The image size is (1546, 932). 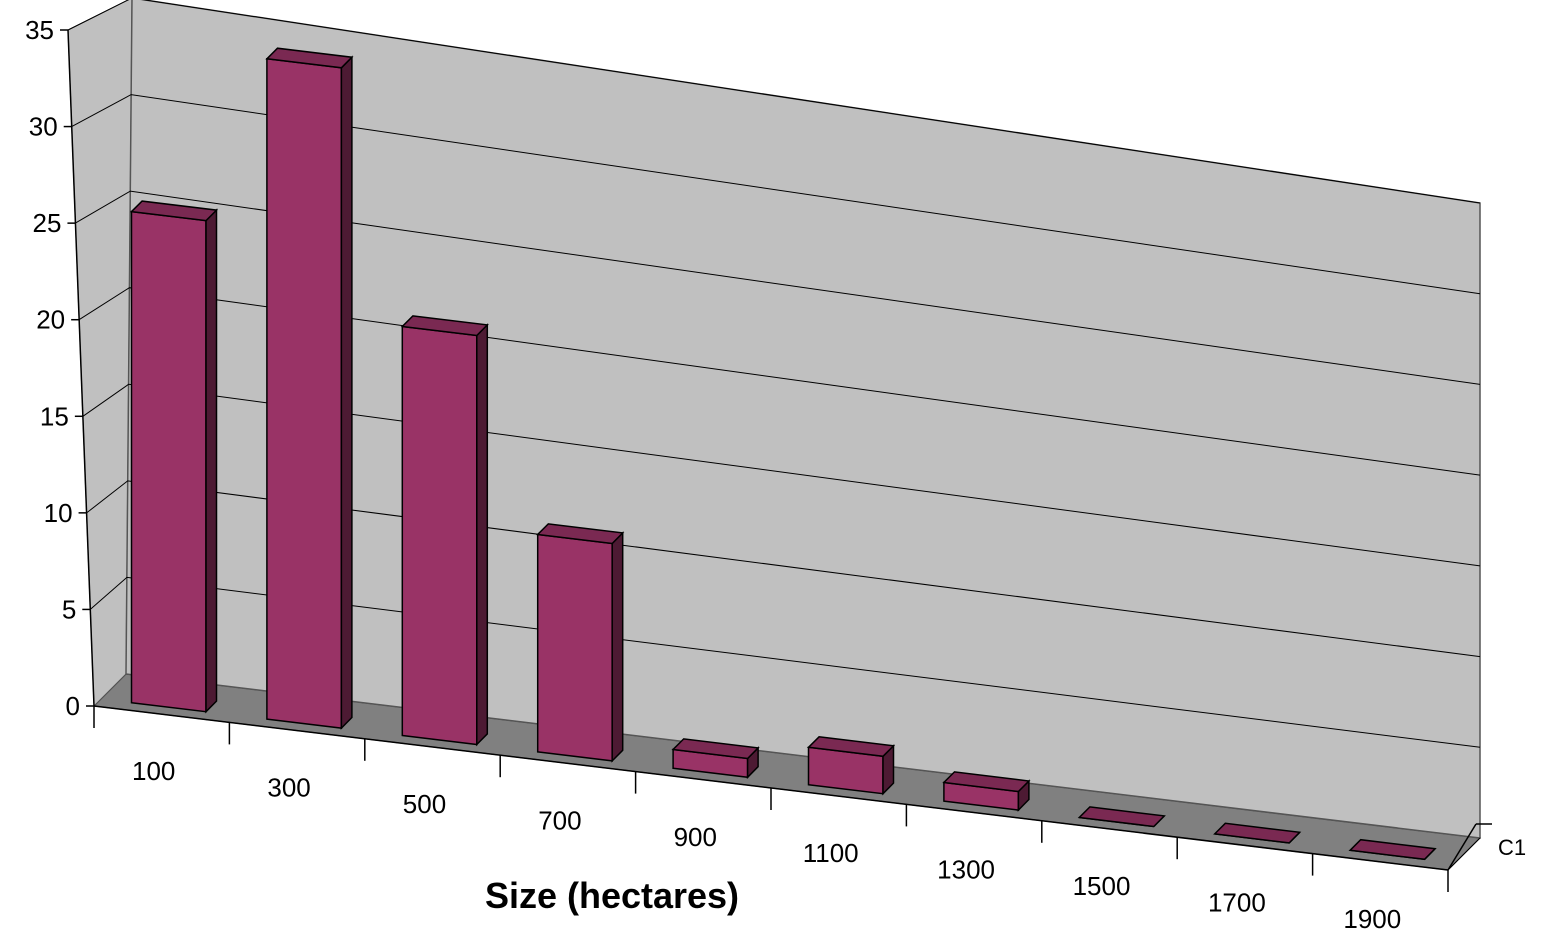 I want to click on x-tick-label: 700, so click(x=559, y=820).